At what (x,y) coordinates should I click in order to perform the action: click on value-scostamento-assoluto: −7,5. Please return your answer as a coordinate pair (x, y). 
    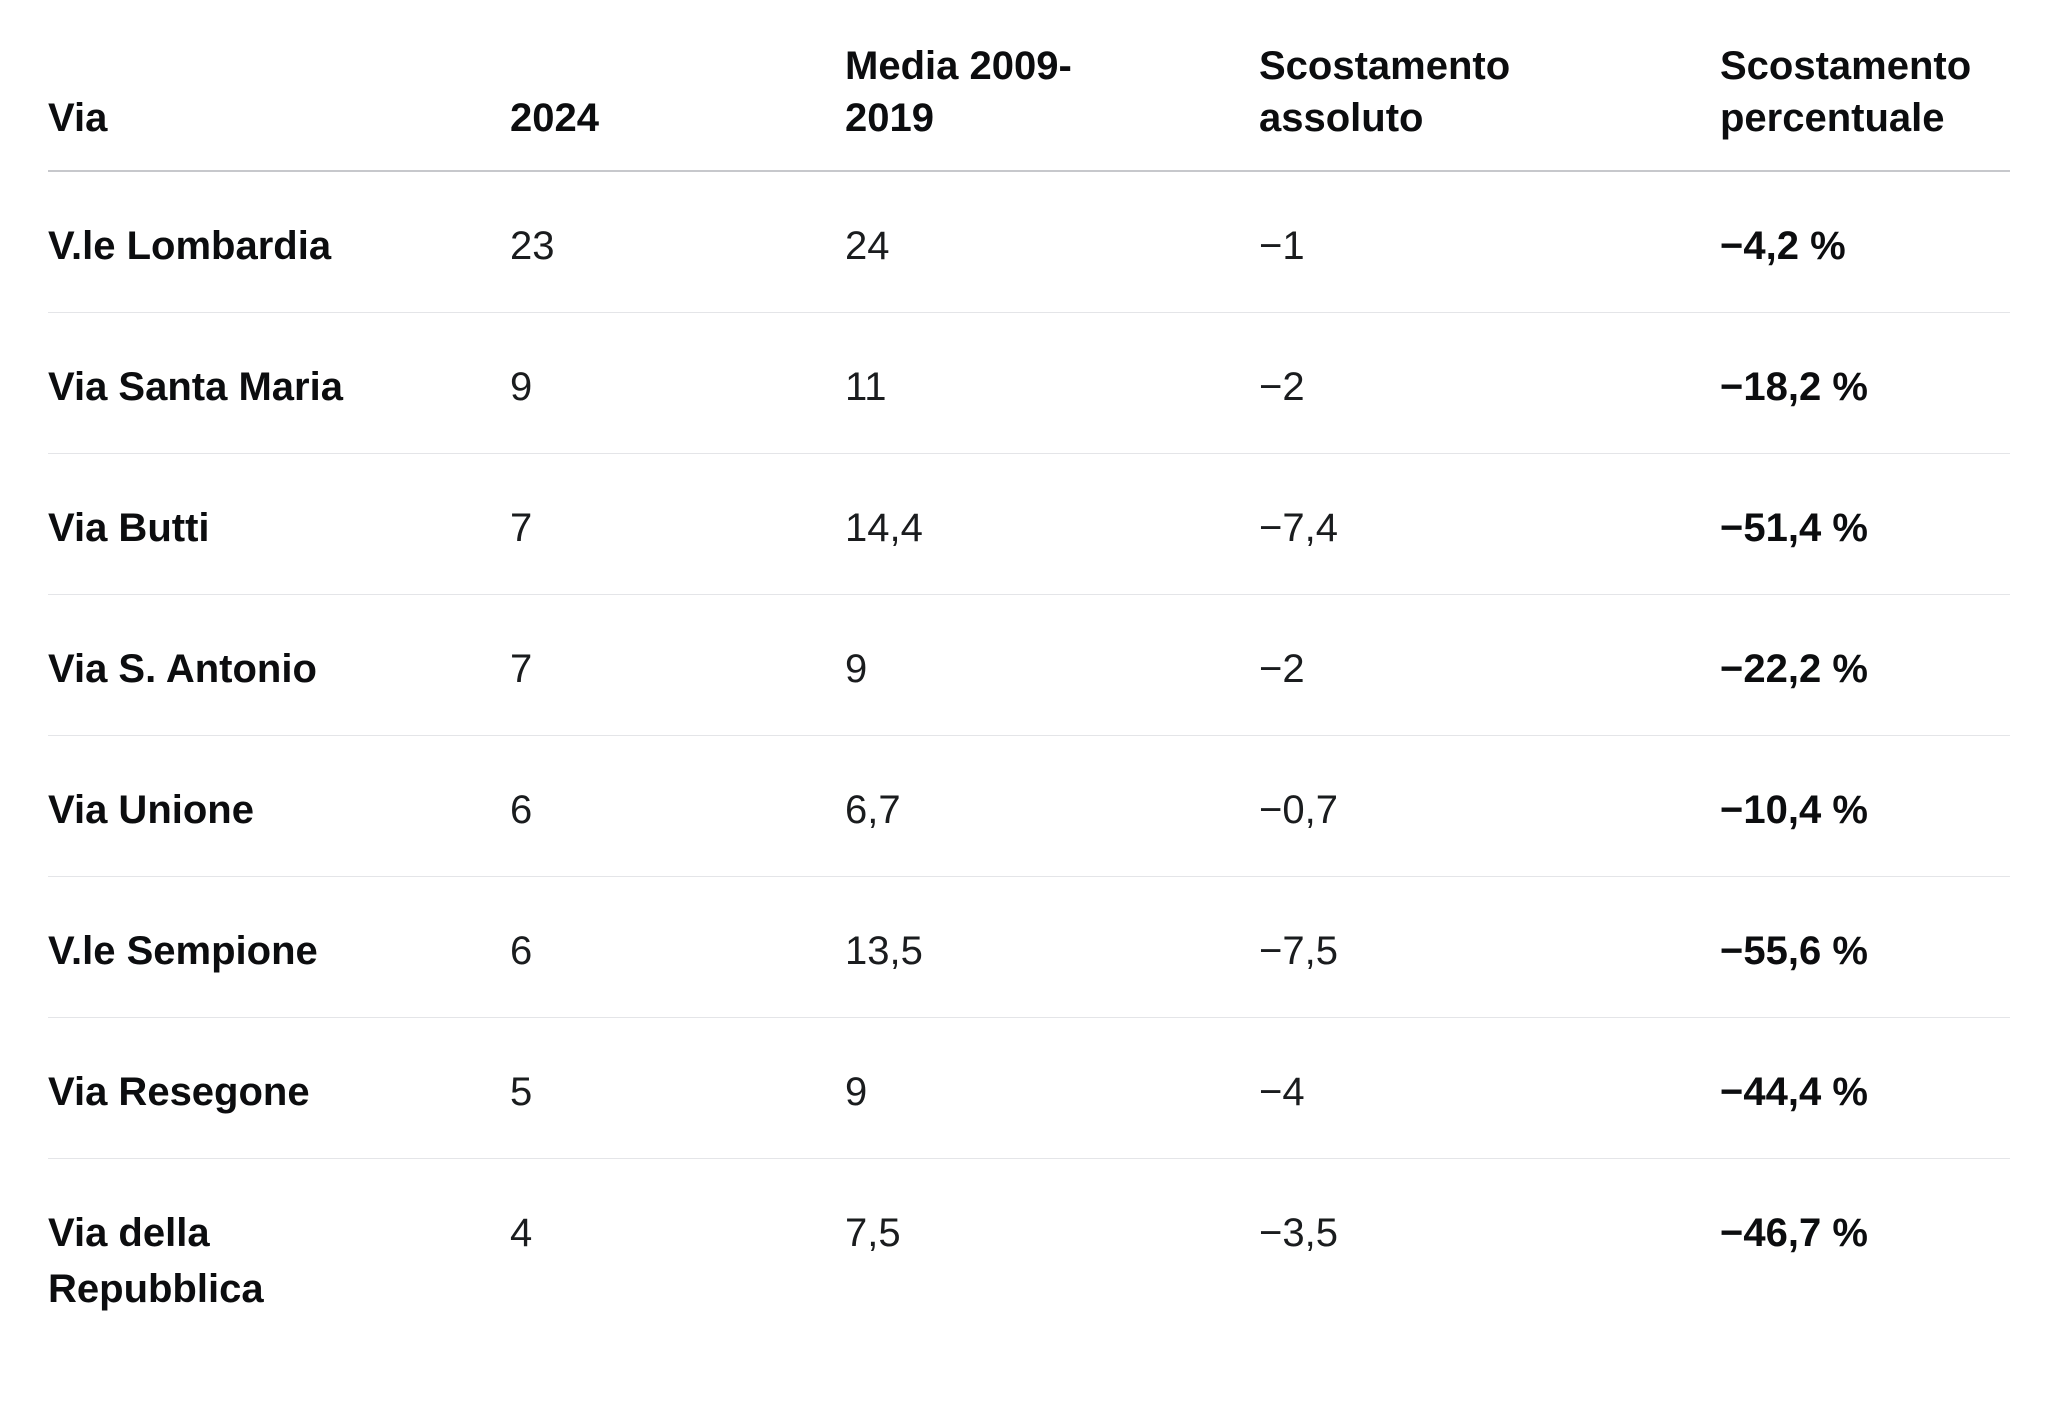
    Looking at the image, I should click on (1489, 947).